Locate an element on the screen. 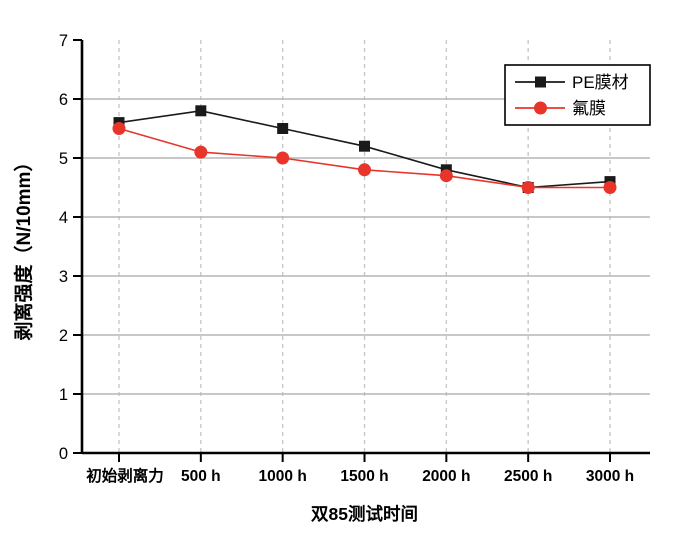 This screenshot has height=546, width=691. y-tick-label: 7 is located at coordinates (63, 41).